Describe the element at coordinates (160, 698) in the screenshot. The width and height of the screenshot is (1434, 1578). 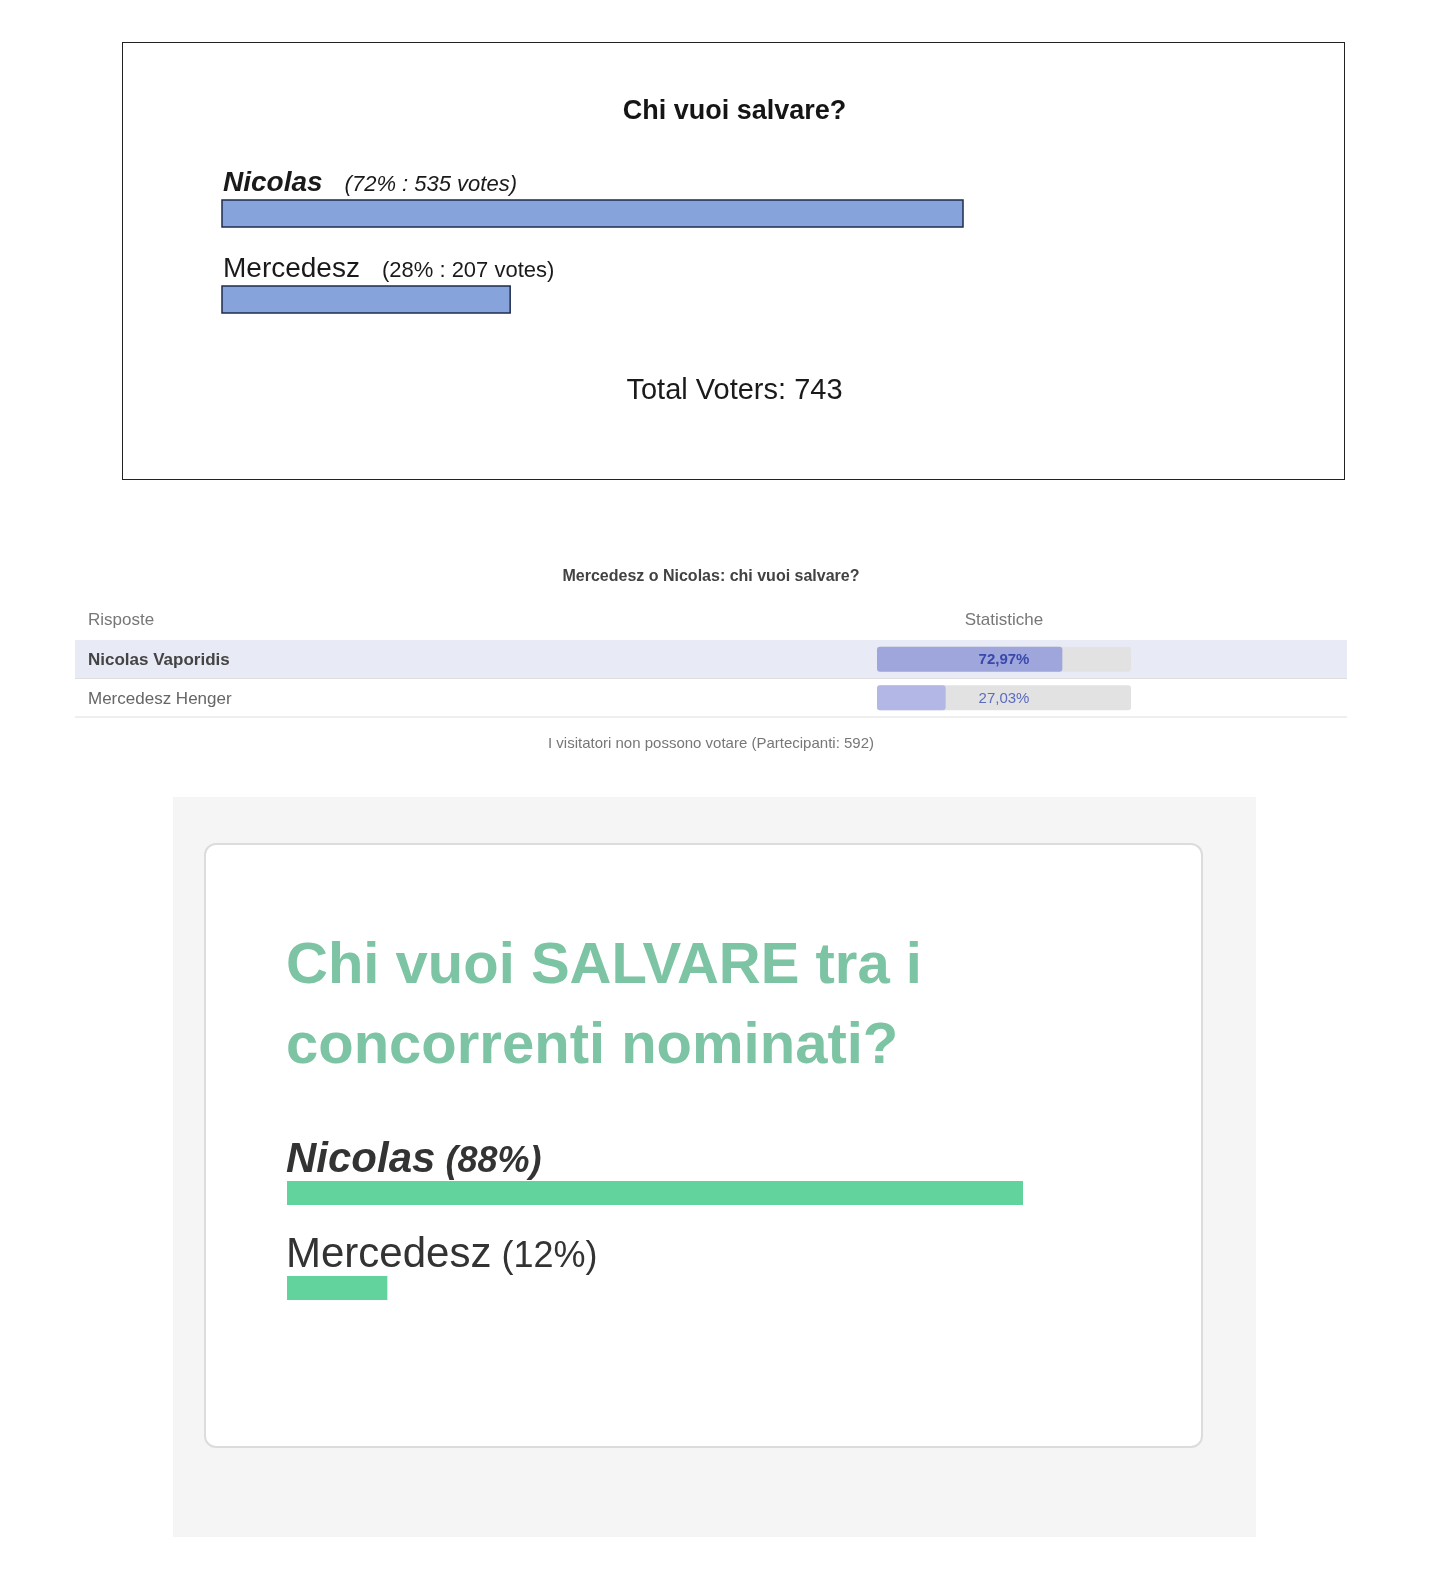
I see `y-tick-label: Mercedesz Henger` at that location.